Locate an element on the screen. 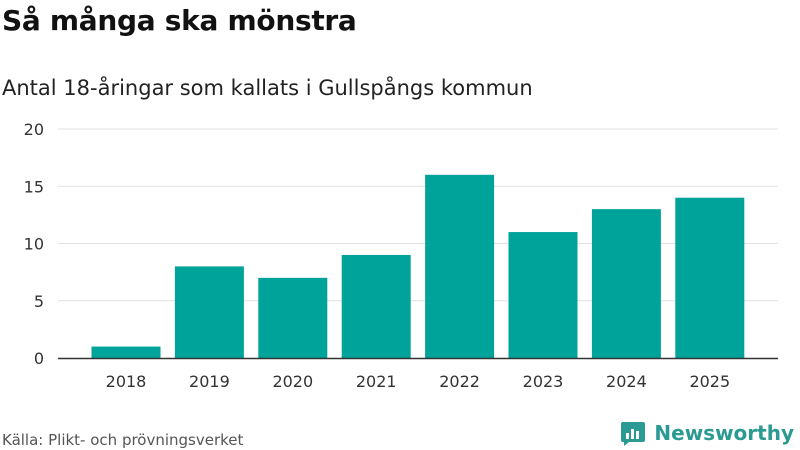 This screenshot has width=800, height=450. y-tick-label: 20 is located at coordinates (34, 129).